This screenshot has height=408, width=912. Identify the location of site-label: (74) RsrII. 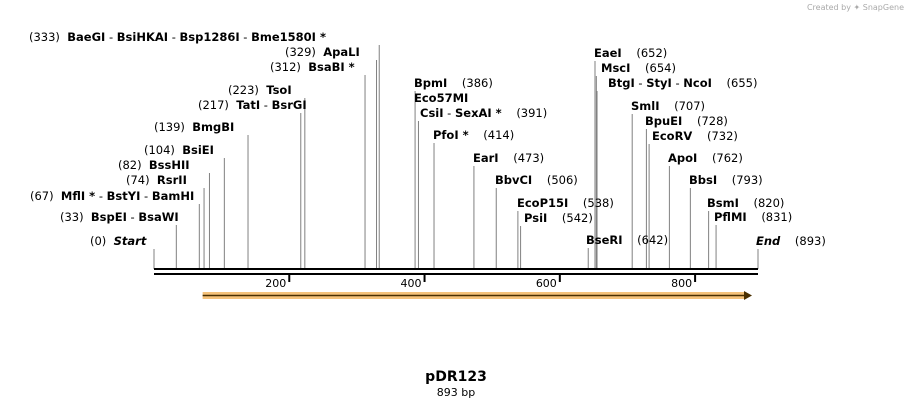
(156, 180).